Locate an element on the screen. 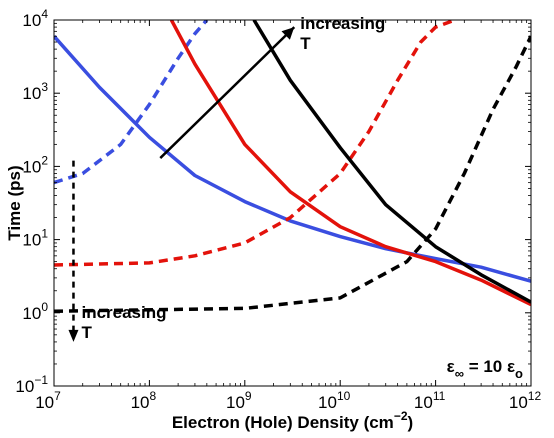 This screenshot has width=554, height=438. x-tick-label-1: 10⁸ is located at coordinates (144, 400).